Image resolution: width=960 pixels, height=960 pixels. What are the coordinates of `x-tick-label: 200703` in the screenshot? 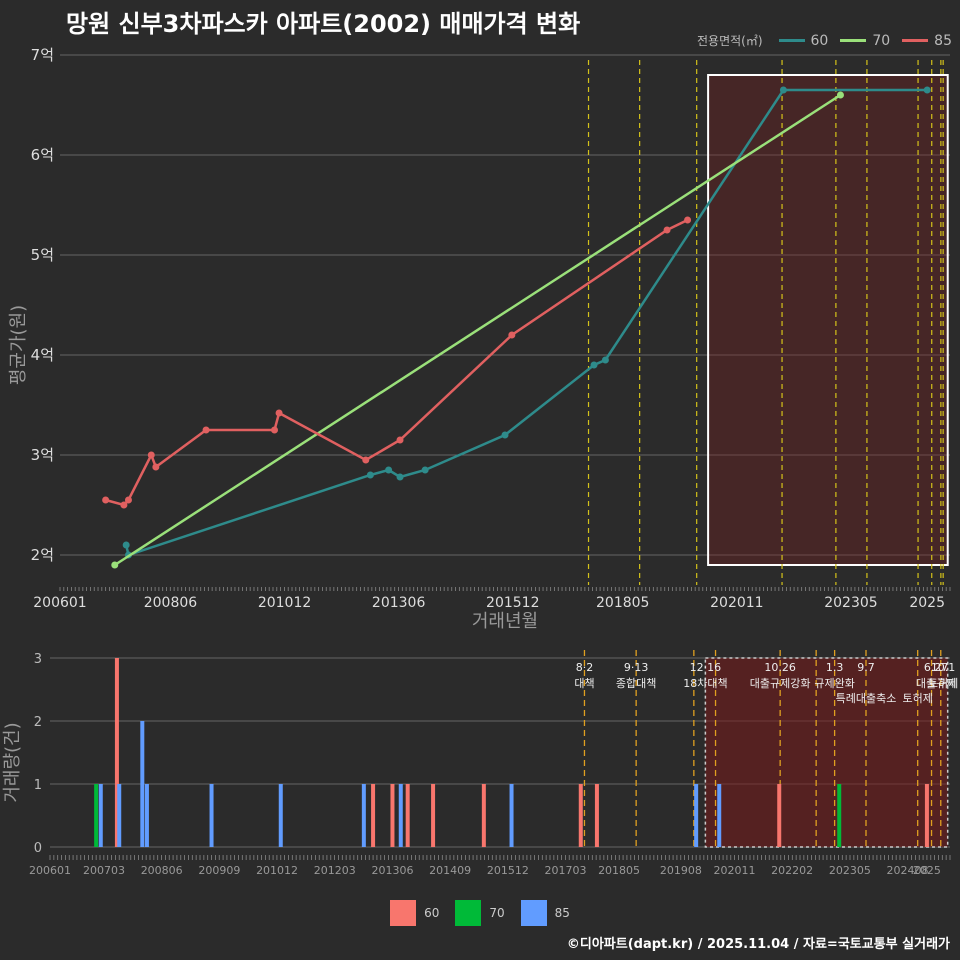 It's located at (104, 870).